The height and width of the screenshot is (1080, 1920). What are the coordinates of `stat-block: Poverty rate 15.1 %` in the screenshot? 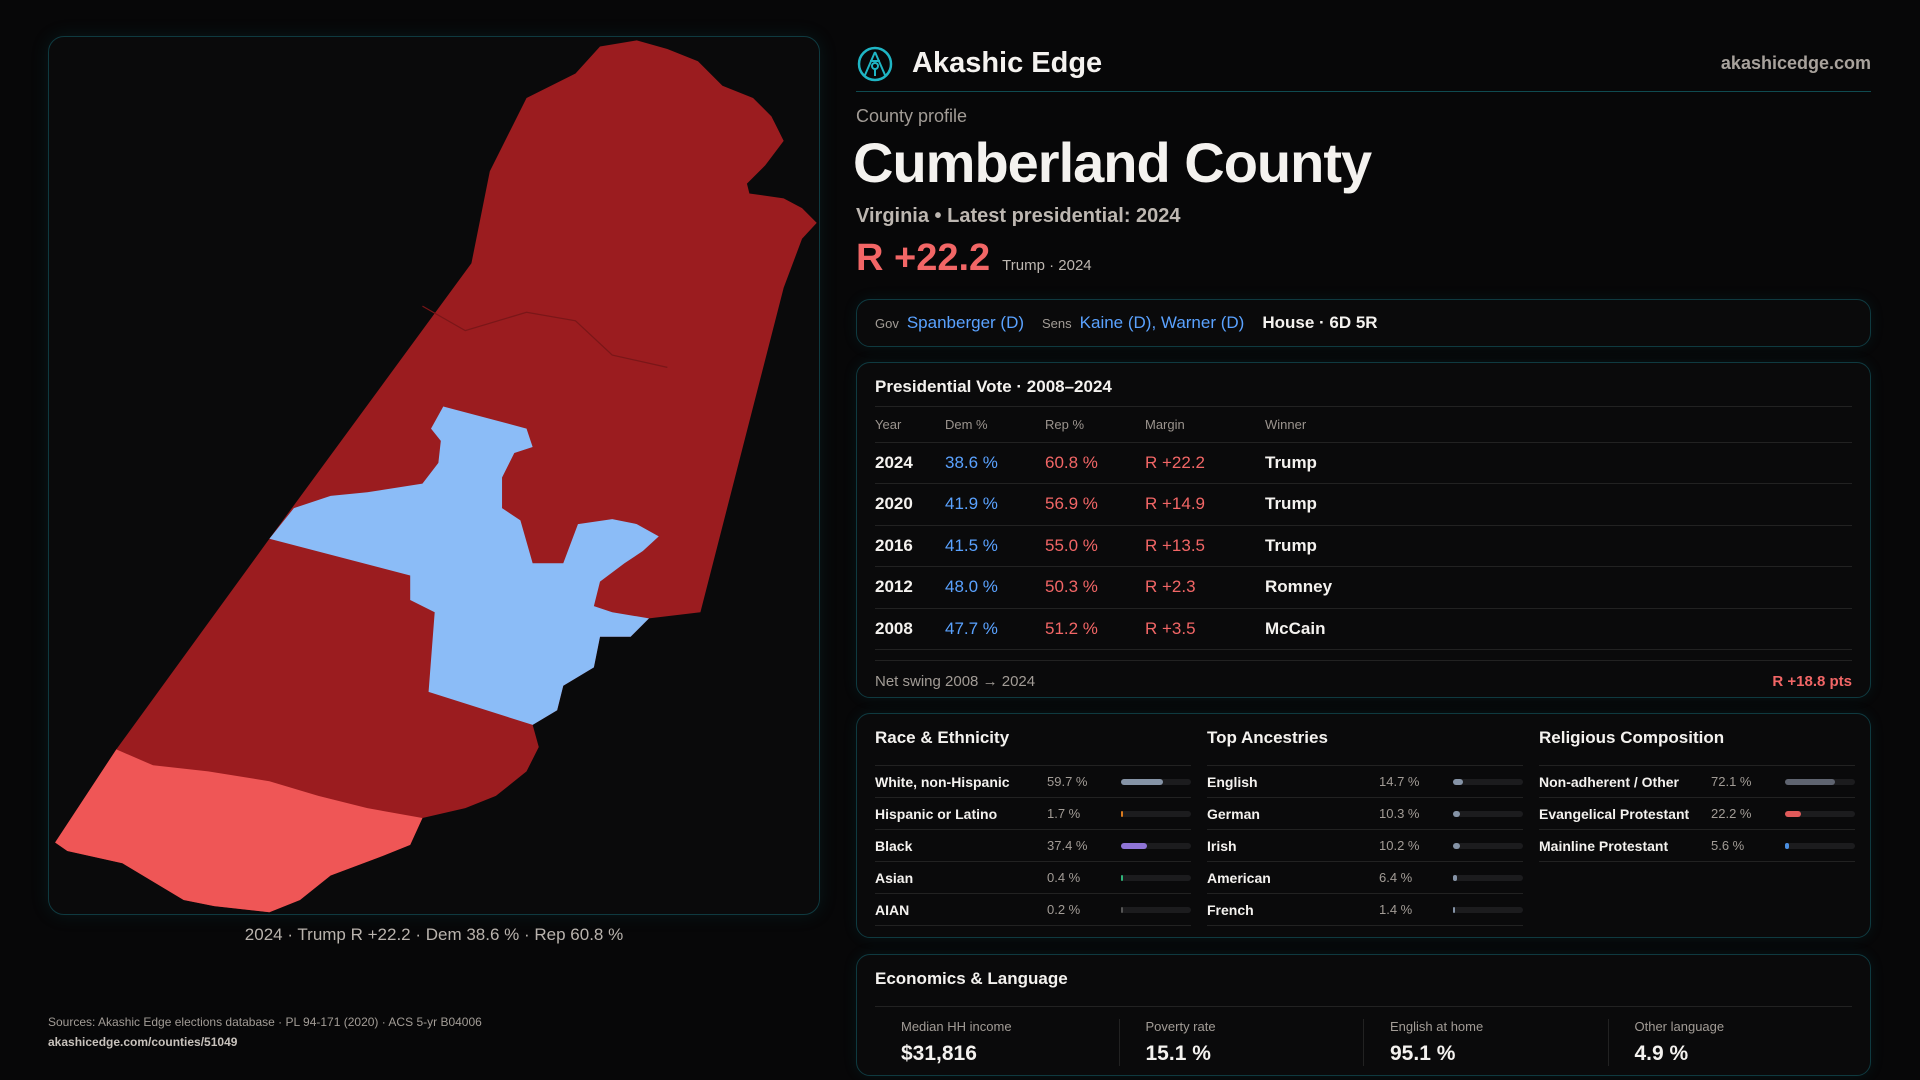 It's located at (1241, 1042).